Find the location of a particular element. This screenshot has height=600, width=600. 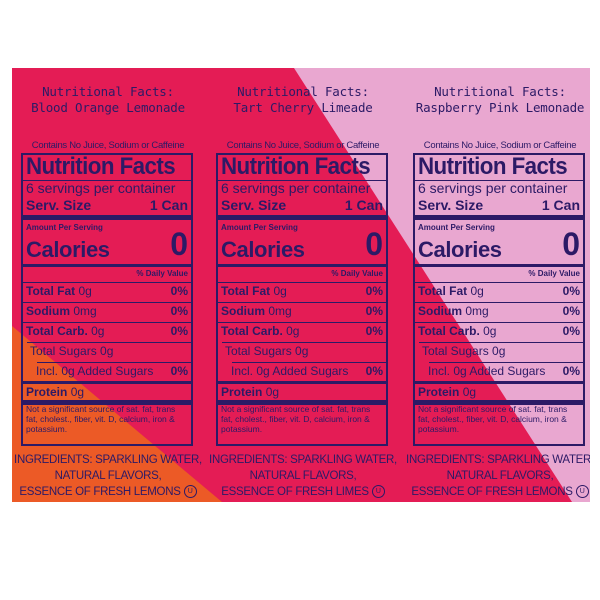

heading-flavor-name: Tart Cherry Limeade is located at coordinates (303, 107).